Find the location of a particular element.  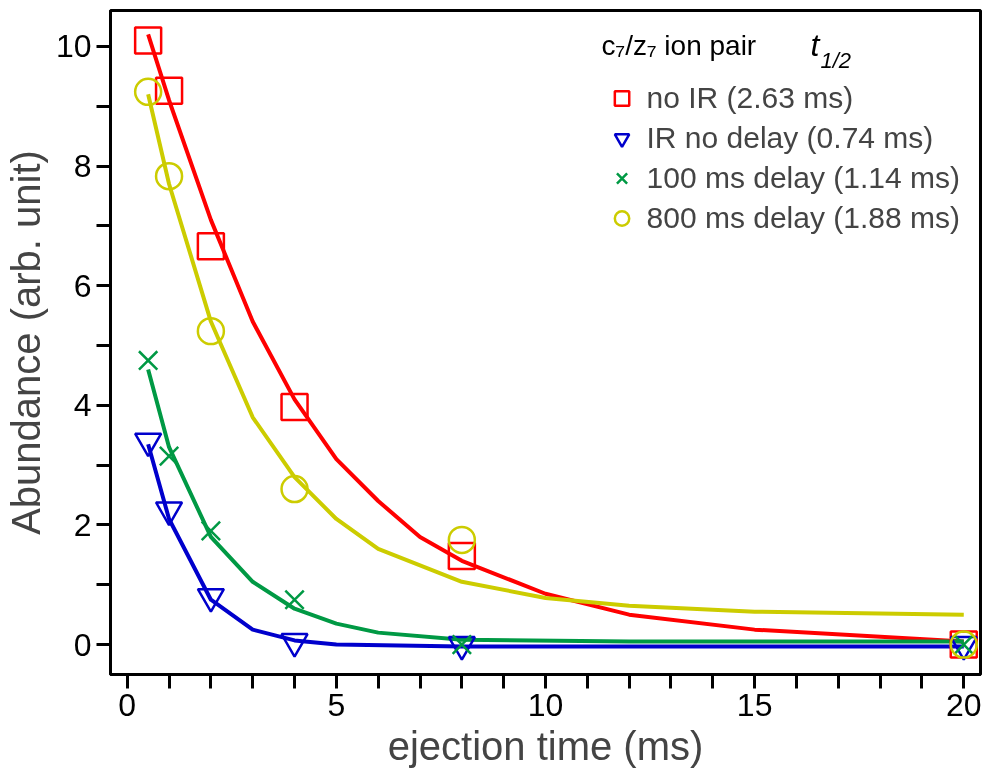

y-tick-label: 10 is located at coordinates (73, 46).